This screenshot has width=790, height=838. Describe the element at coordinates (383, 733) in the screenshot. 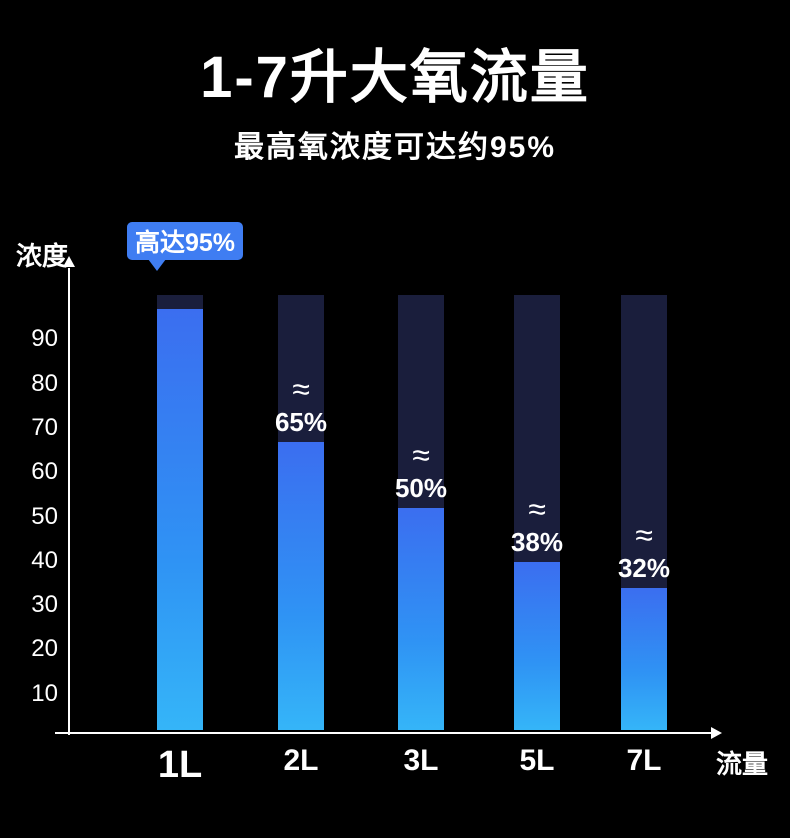

I see `x-axis-line` at that location.